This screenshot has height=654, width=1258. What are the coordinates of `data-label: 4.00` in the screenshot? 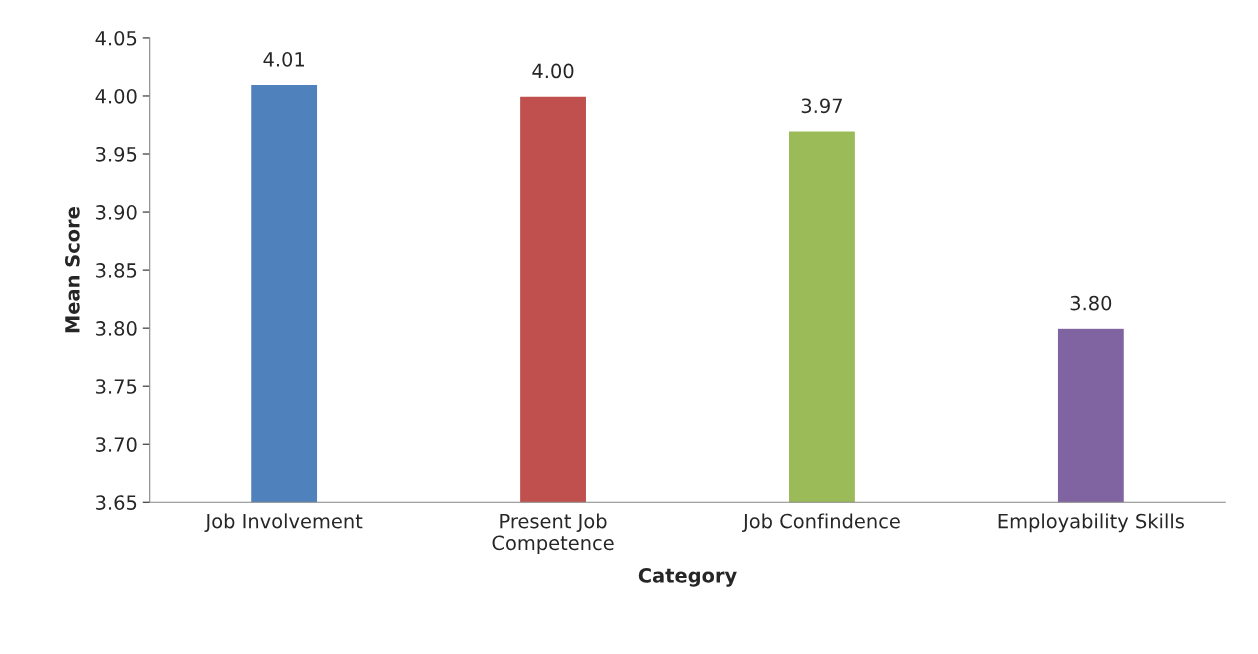 It's located at (553, 71).